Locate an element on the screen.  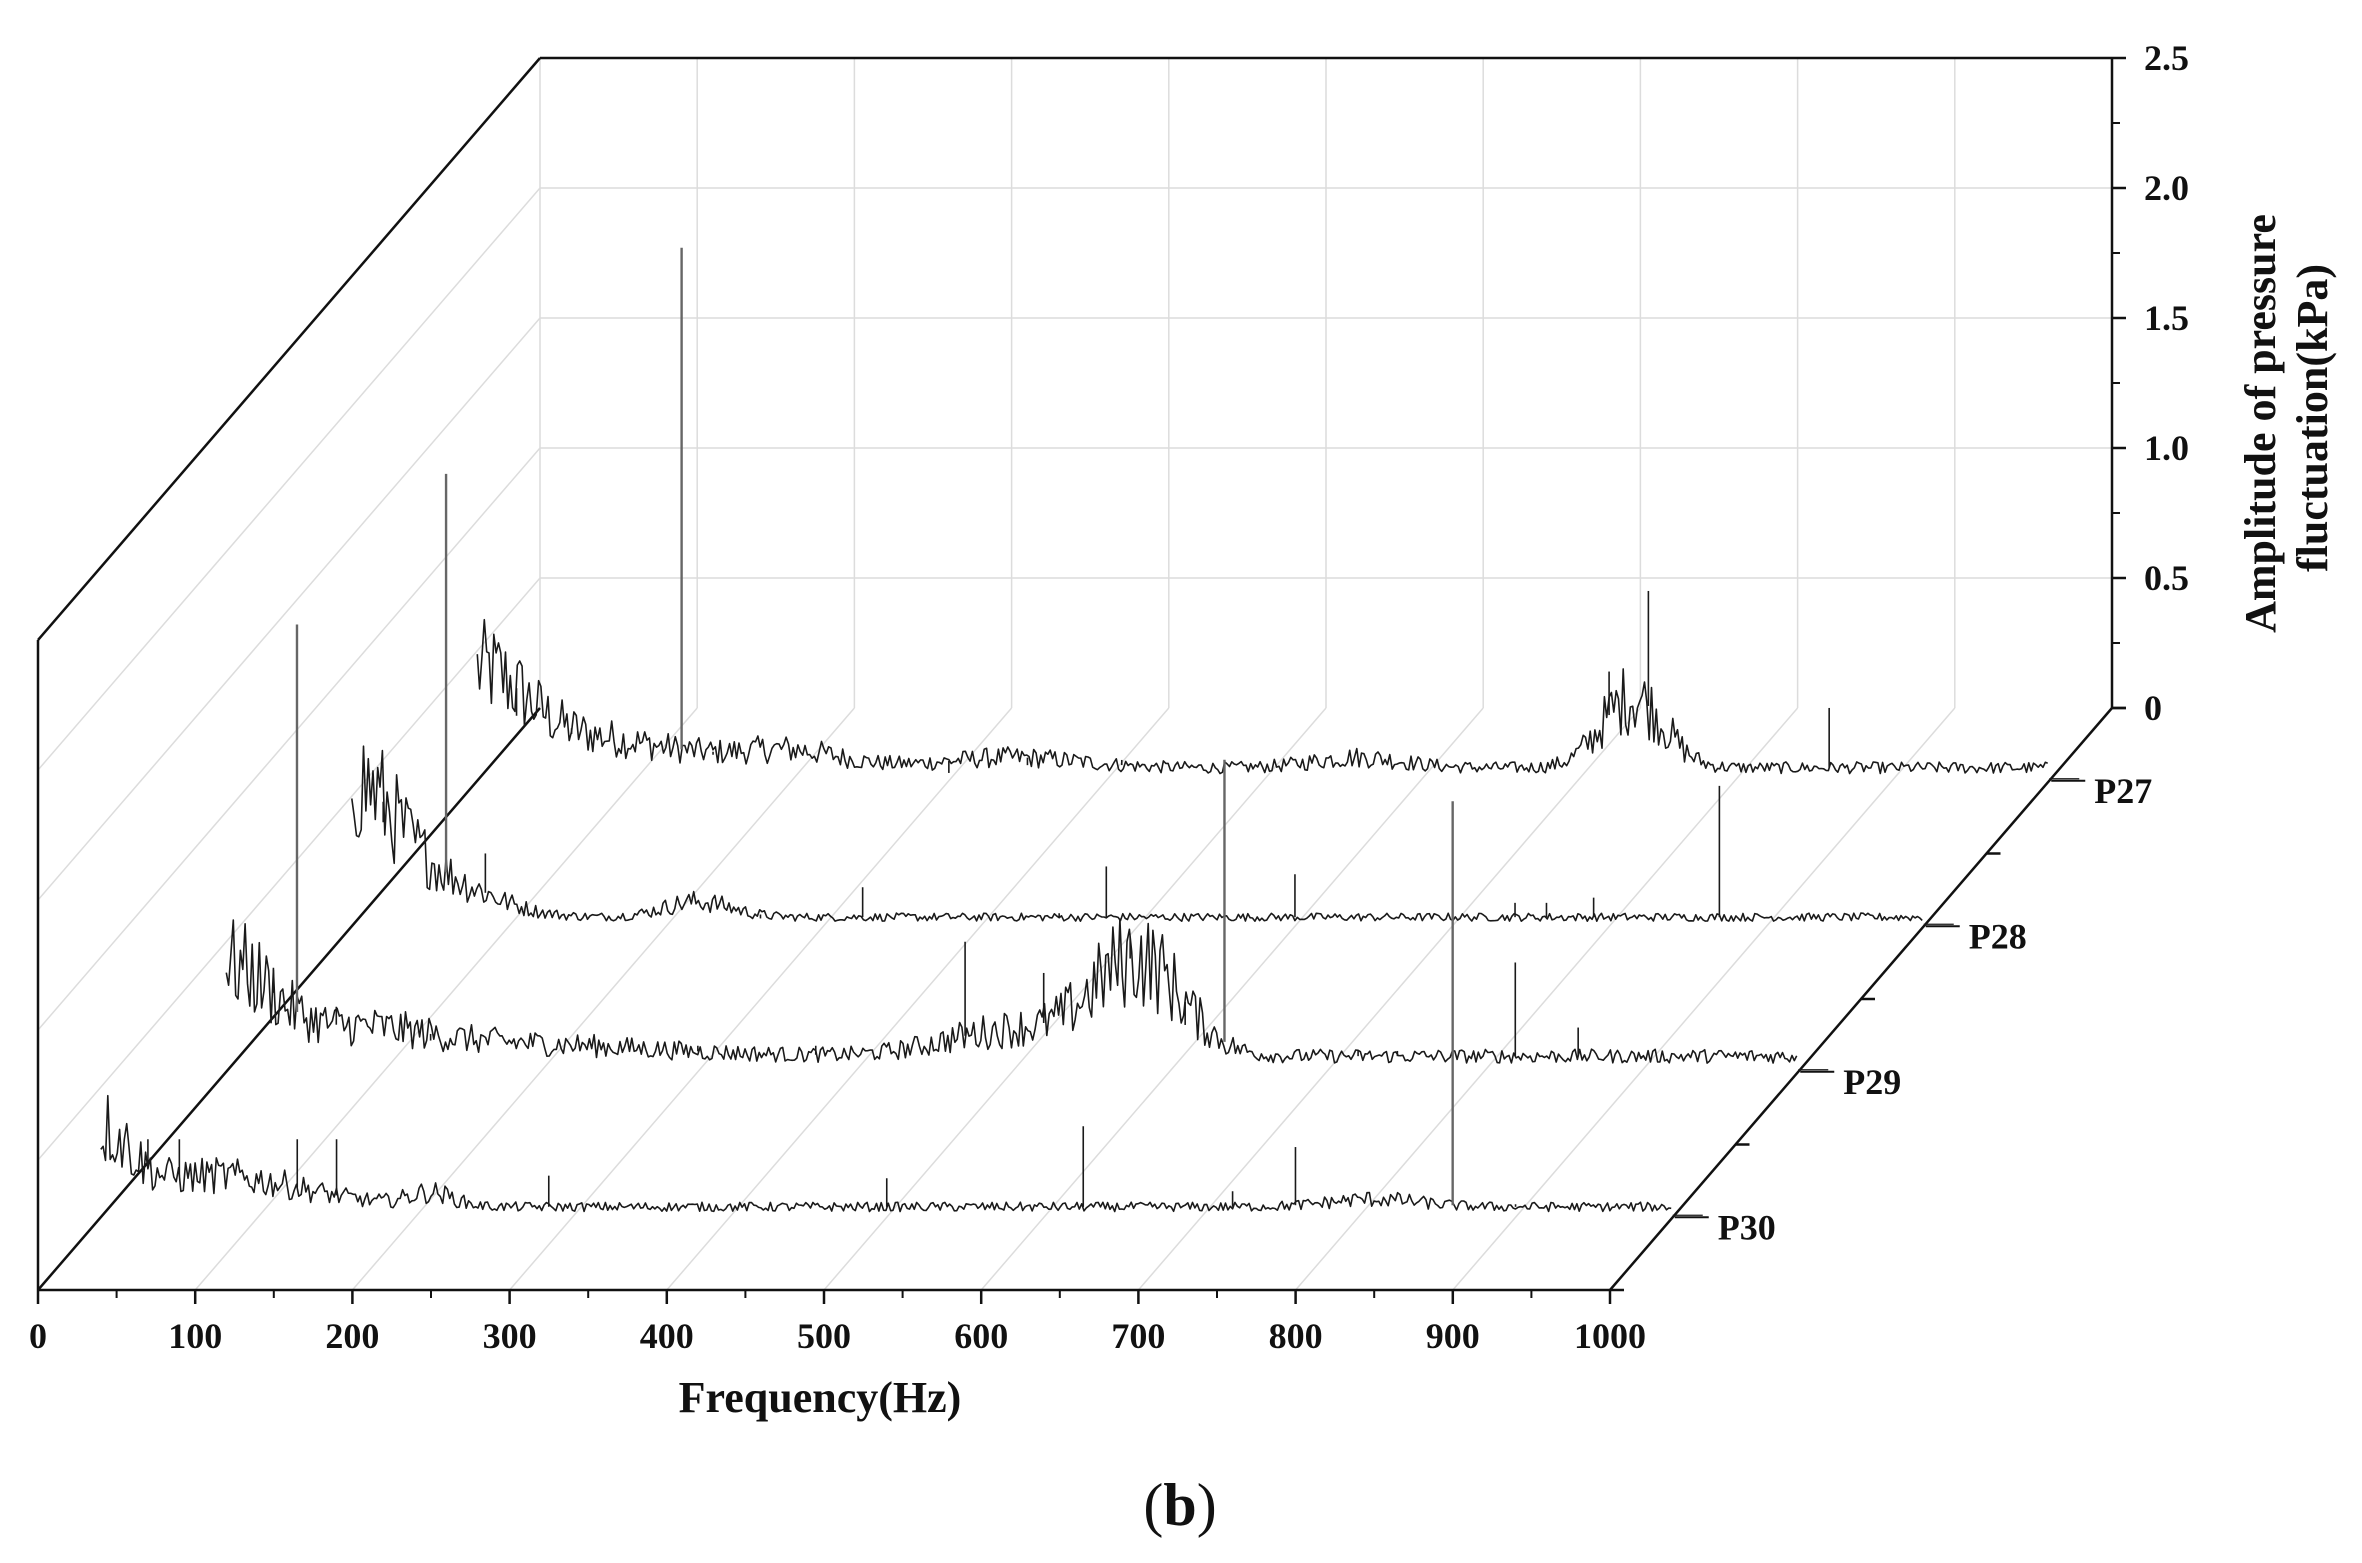
top-left-edge is located at coordinates (289, 349).